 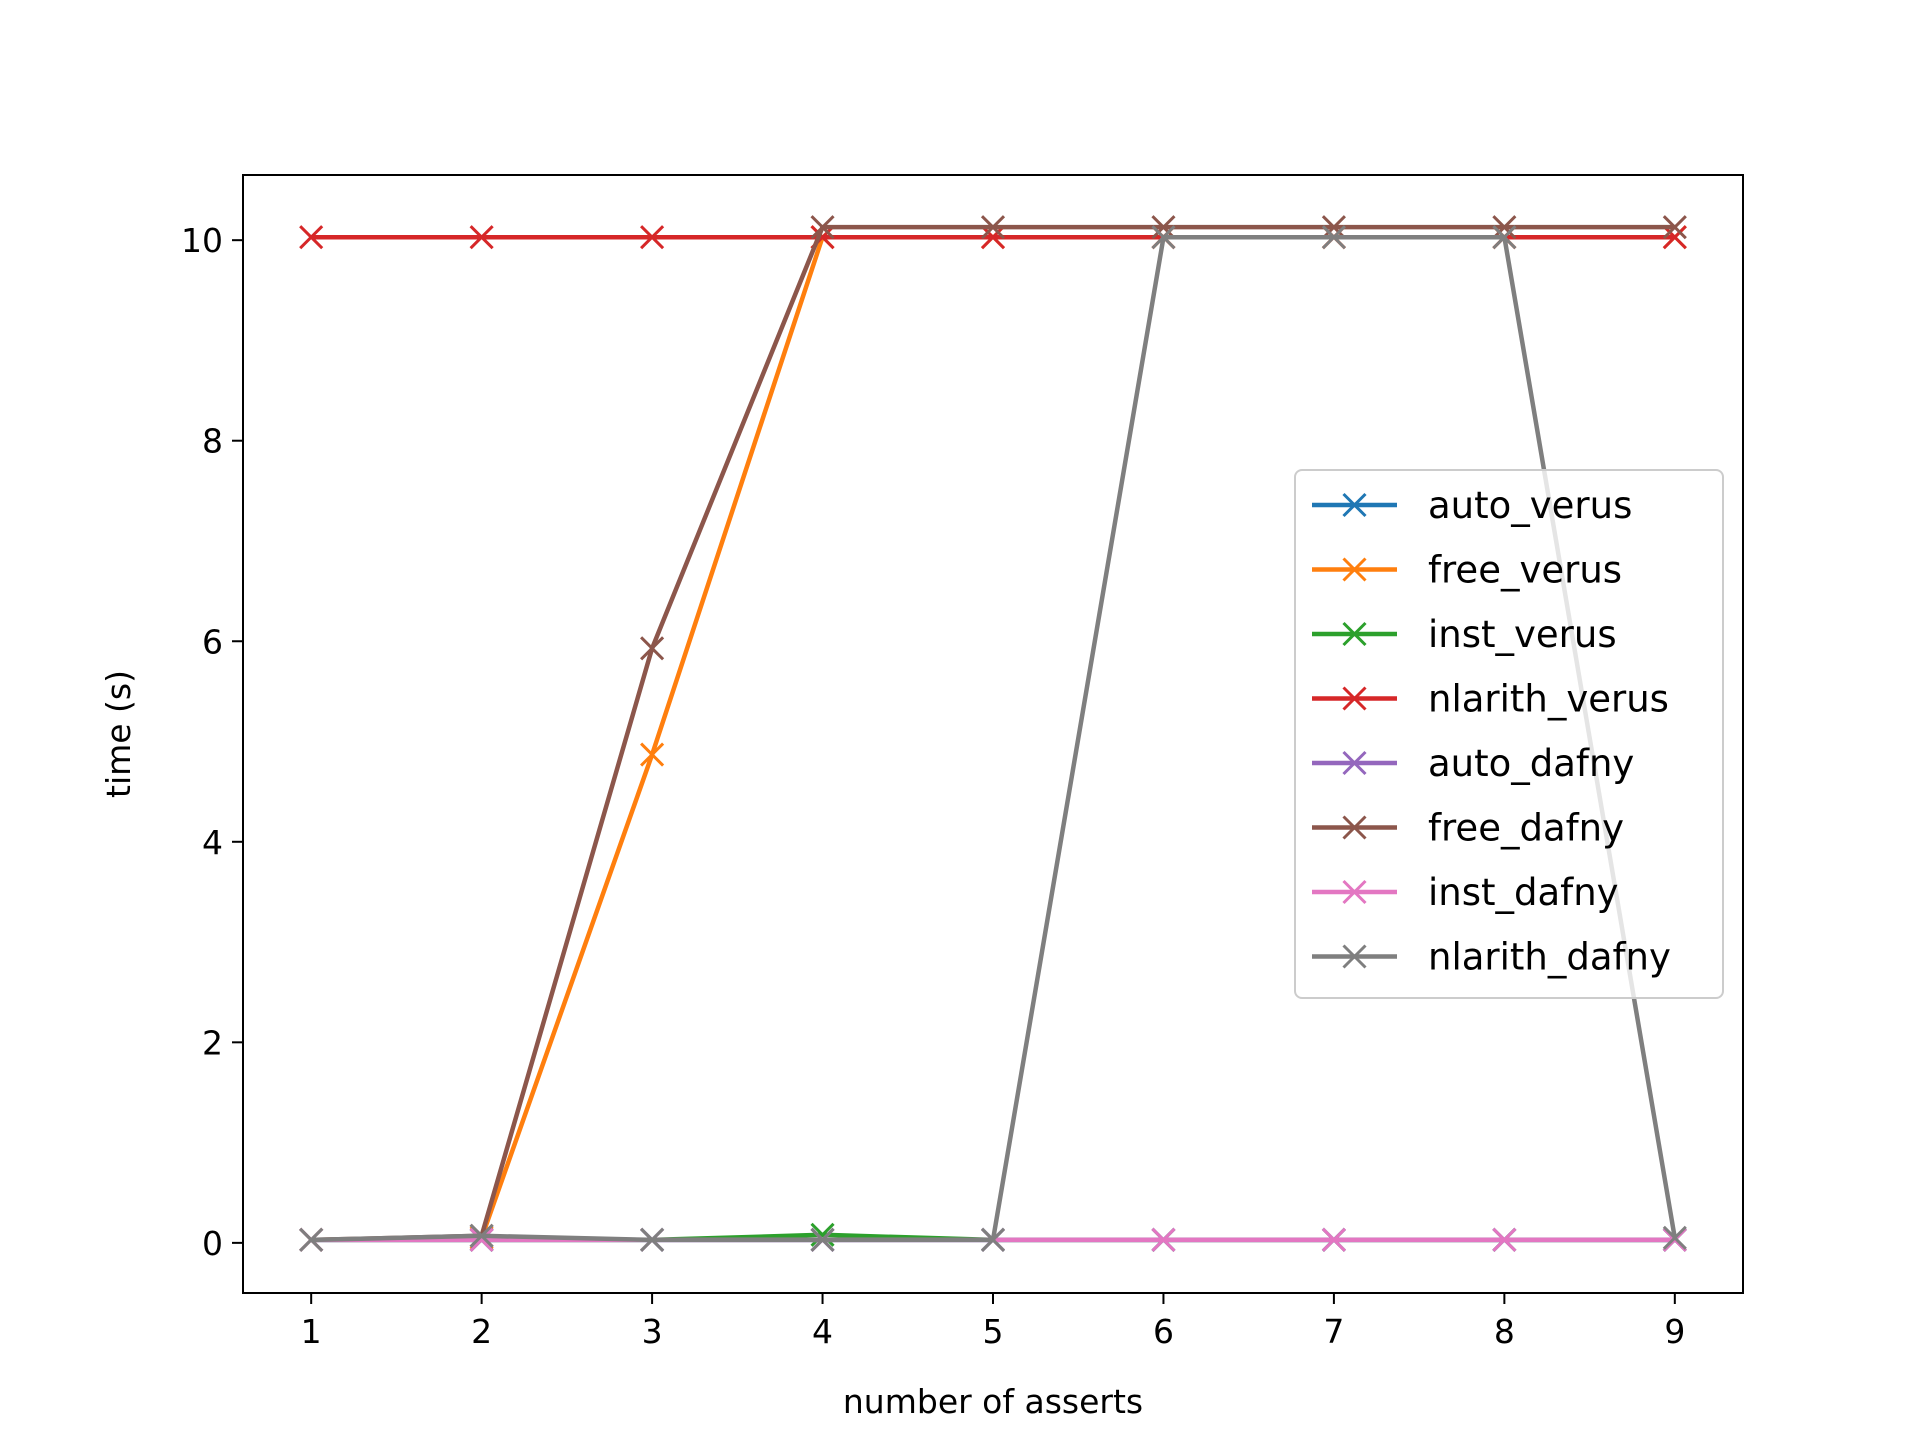 I want to click on legend-frame, so click(x=1509, y=734).